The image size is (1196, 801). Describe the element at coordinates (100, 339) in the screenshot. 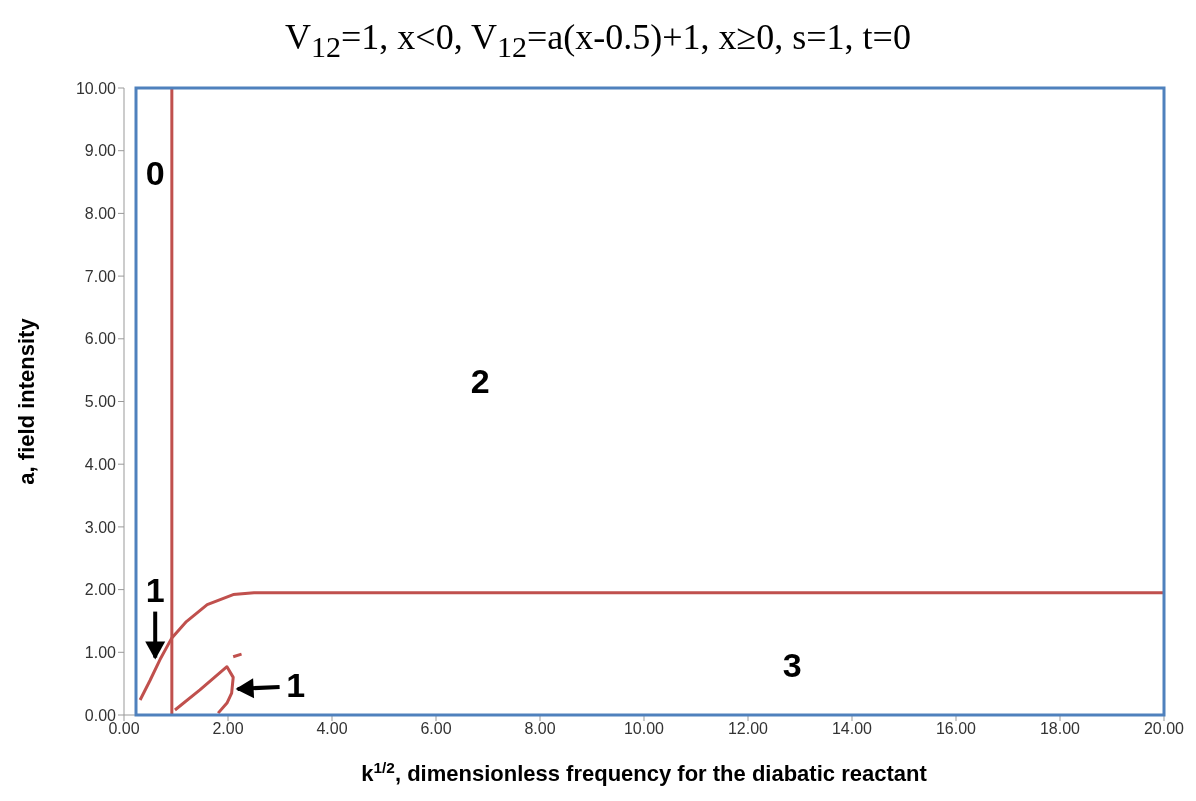

I see `y-tick-label: 6.00` at that location.